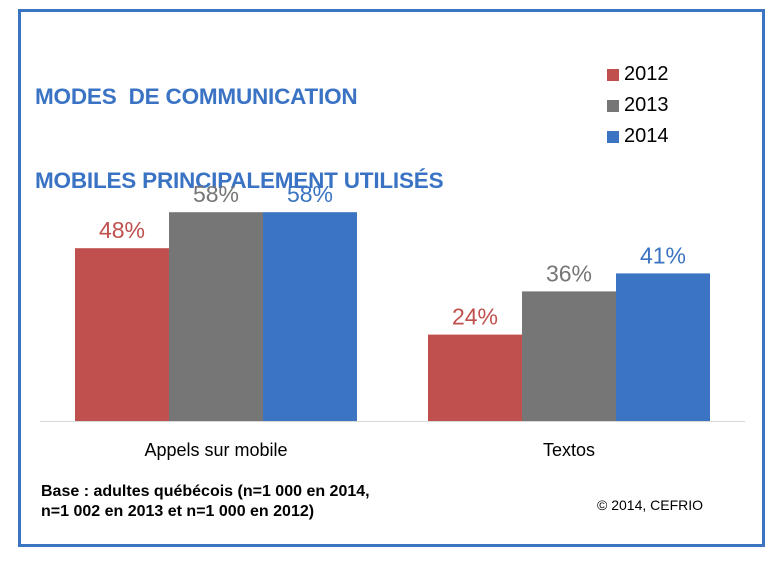 The width and height of the screenshot is (780, 564). I want to click on legend-swatch-2014, so click(613, 136).